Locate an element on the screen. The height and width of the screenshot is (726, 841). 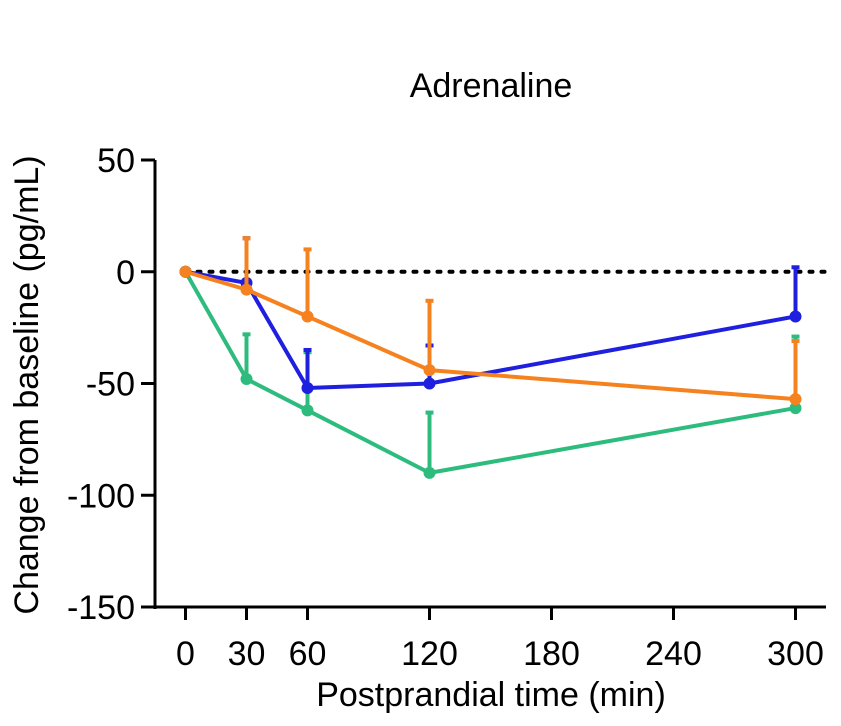
x-tick-label: 60 is located at coordinates (308, 654).